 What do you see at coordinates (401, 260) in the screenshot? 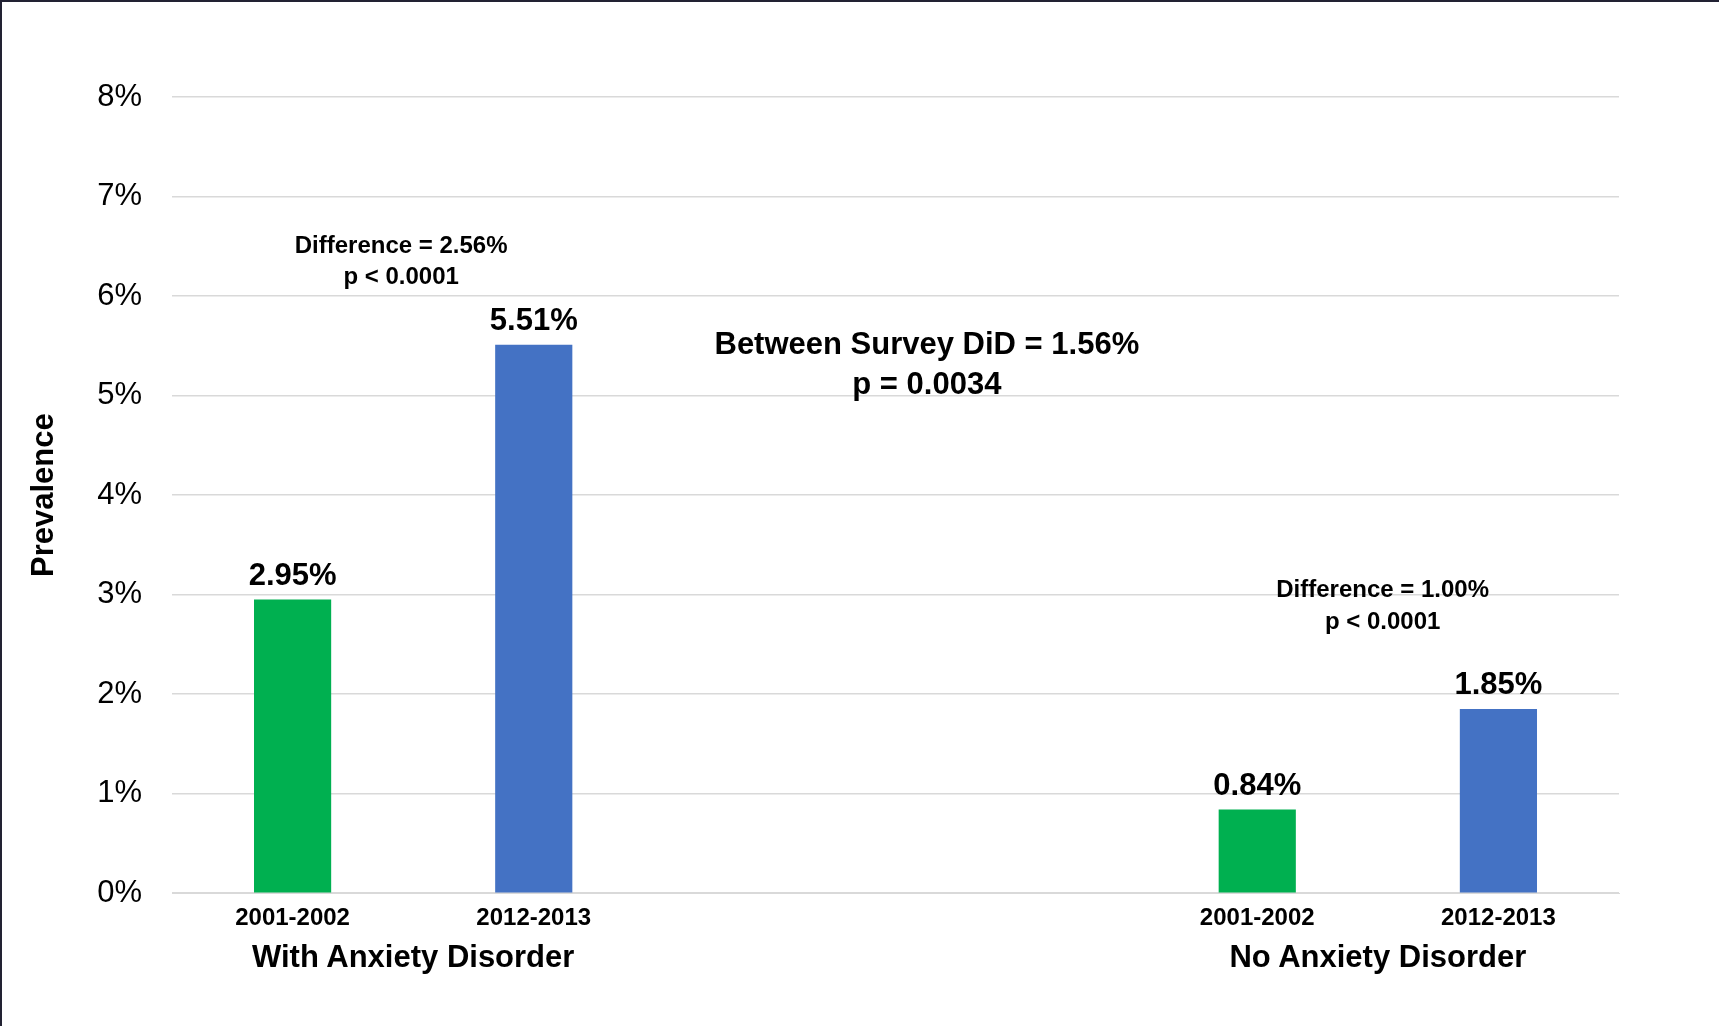
I see `annotation: Difference = 2.56% p < 0.0001` at bounding box center [401, 260].